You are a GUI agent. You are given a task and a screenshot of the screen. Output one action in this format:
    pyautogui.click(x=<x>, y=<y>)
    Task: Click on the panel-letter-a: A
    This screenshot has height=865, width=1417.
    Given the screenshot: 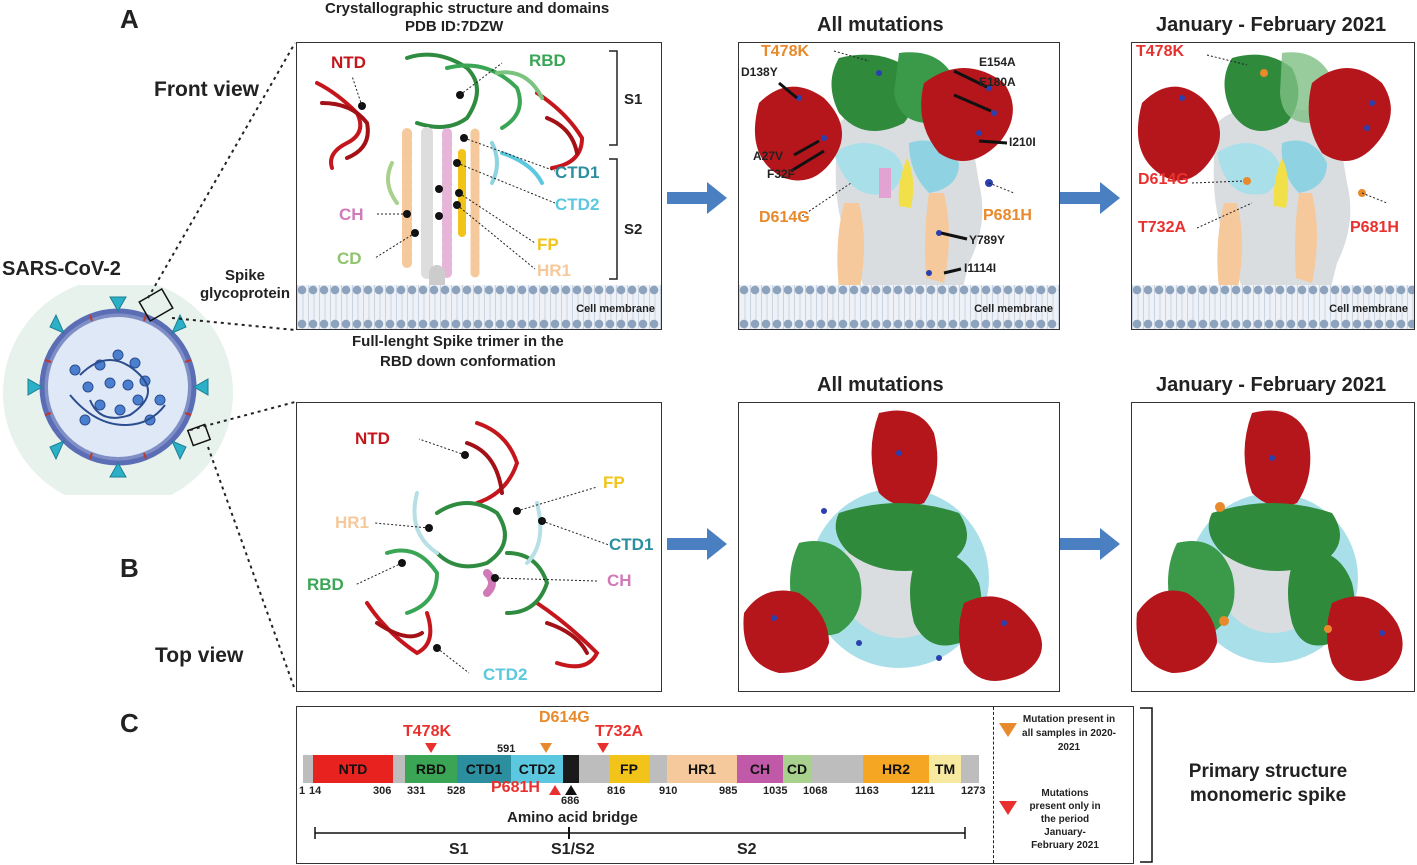 What is the action you would take?
    pyautogui.click(x=129, y=19)
    